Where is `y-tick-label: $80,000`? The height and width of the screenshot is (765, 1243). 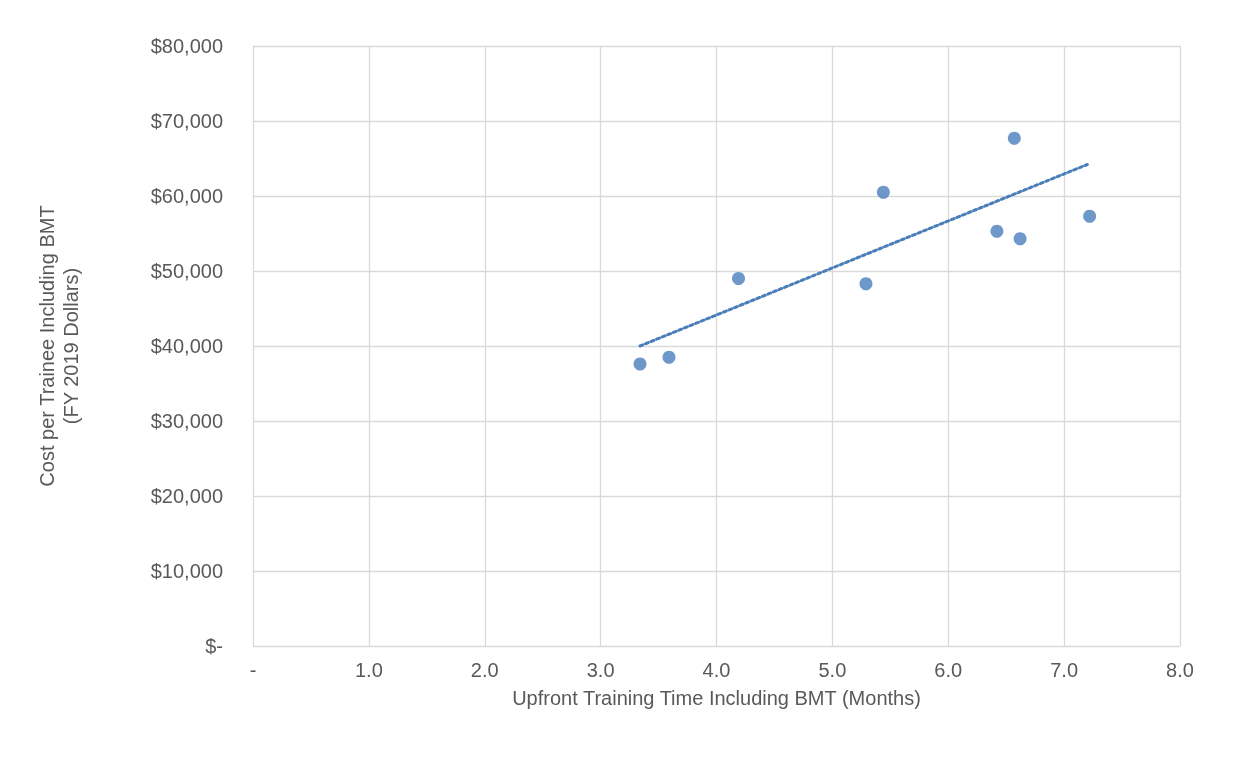
y-tick-label: $80,000 is located at coordinates (186, 46).